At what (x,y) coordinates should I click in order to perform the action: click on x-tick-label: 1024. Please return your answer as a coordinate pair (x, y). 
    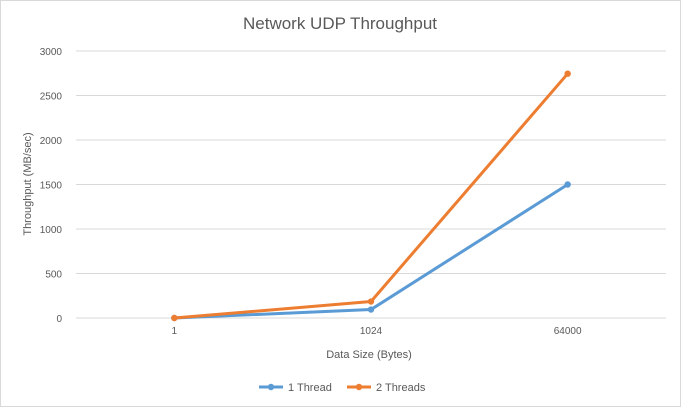
    Looking at the image, I should click on (371, 331).